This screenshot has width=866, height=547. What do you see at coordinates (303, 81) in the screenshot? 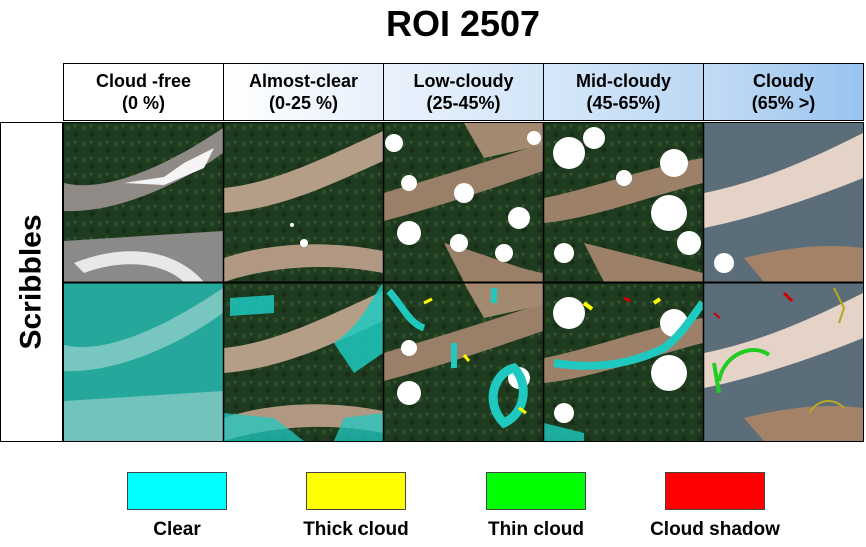
I see `column-name: Almost-clear` at bounding box center [303, 81].